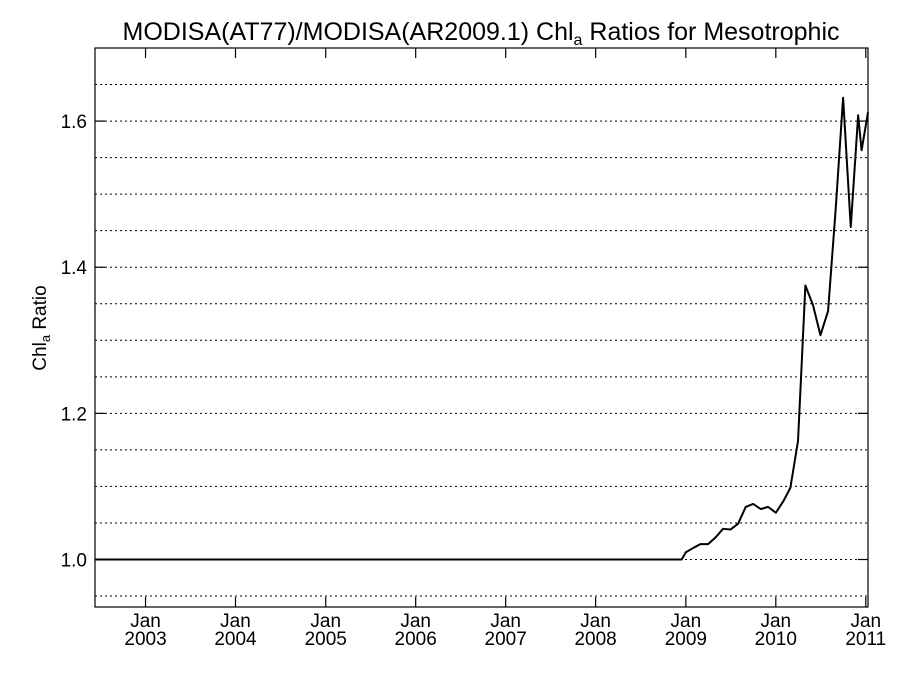 Image resolution: width=900 pixels, height=675 pixels. Describe the element at coordinates (710, 32) in the screenshot. I see `chart-title-suffix: Ratios for Mesotrophic` at that location.